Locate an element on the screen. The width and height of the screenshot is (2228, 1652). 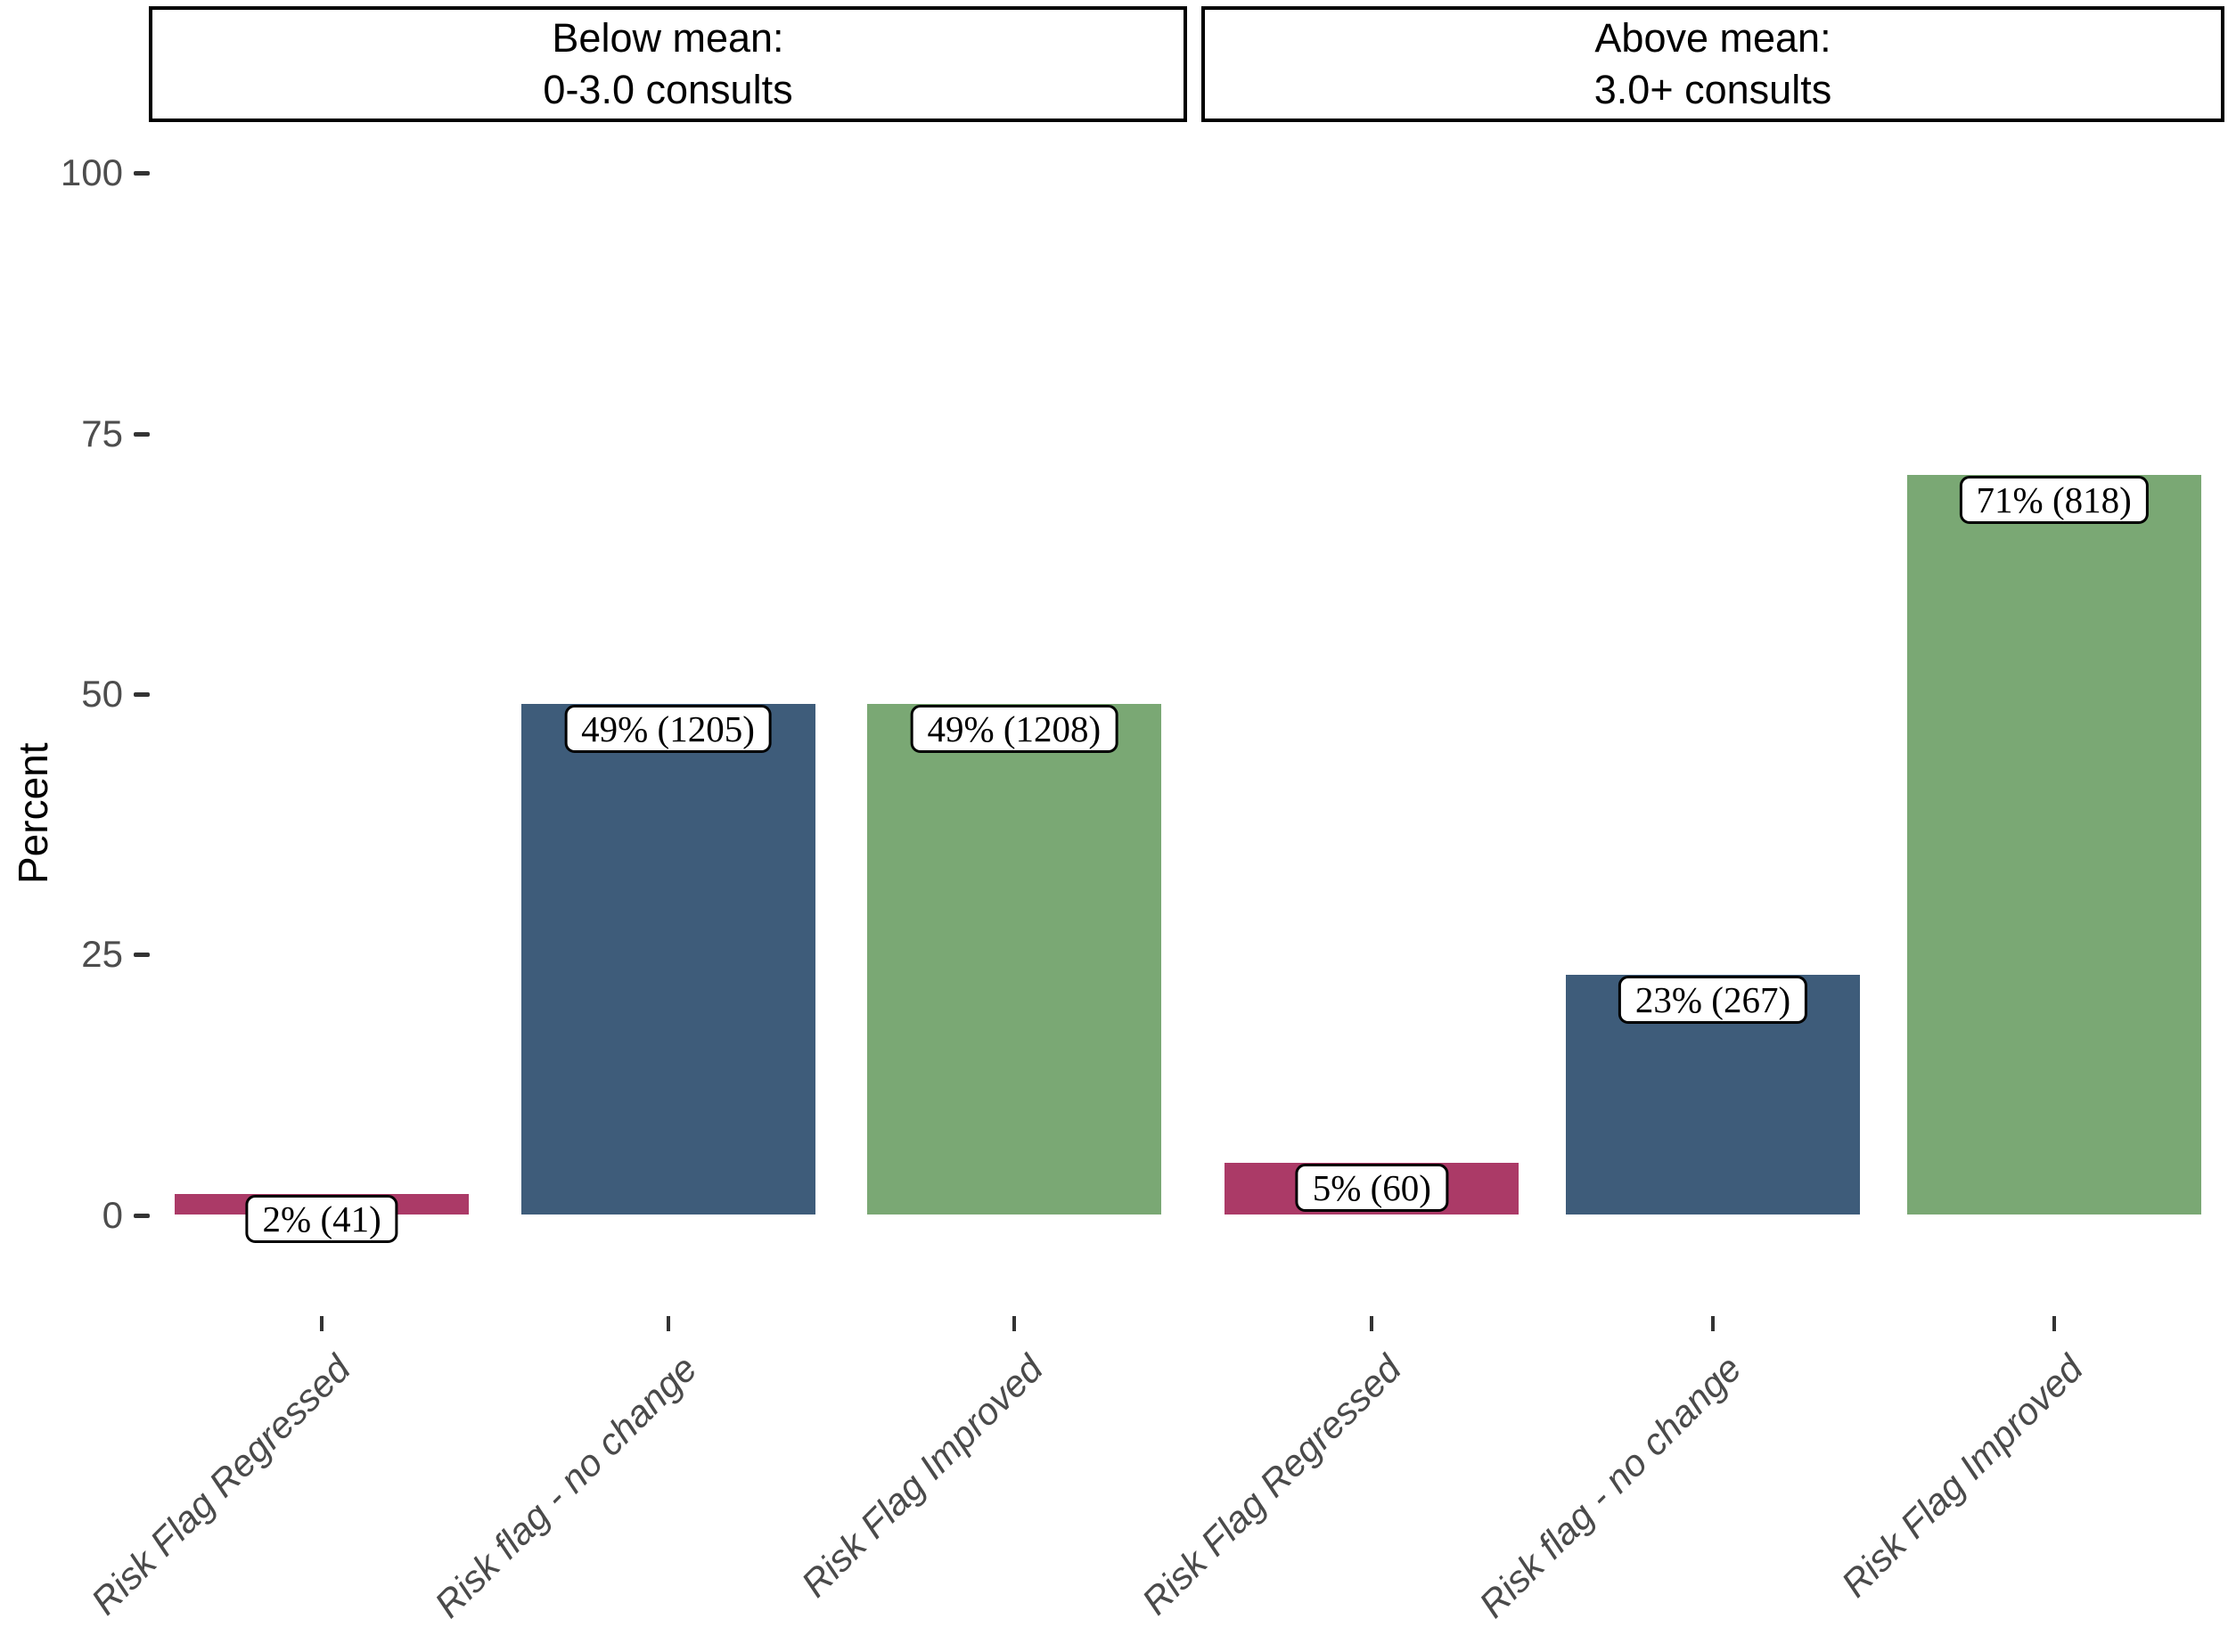
bar-value-text: 2% (41) is located at coordinates (321, 1219).